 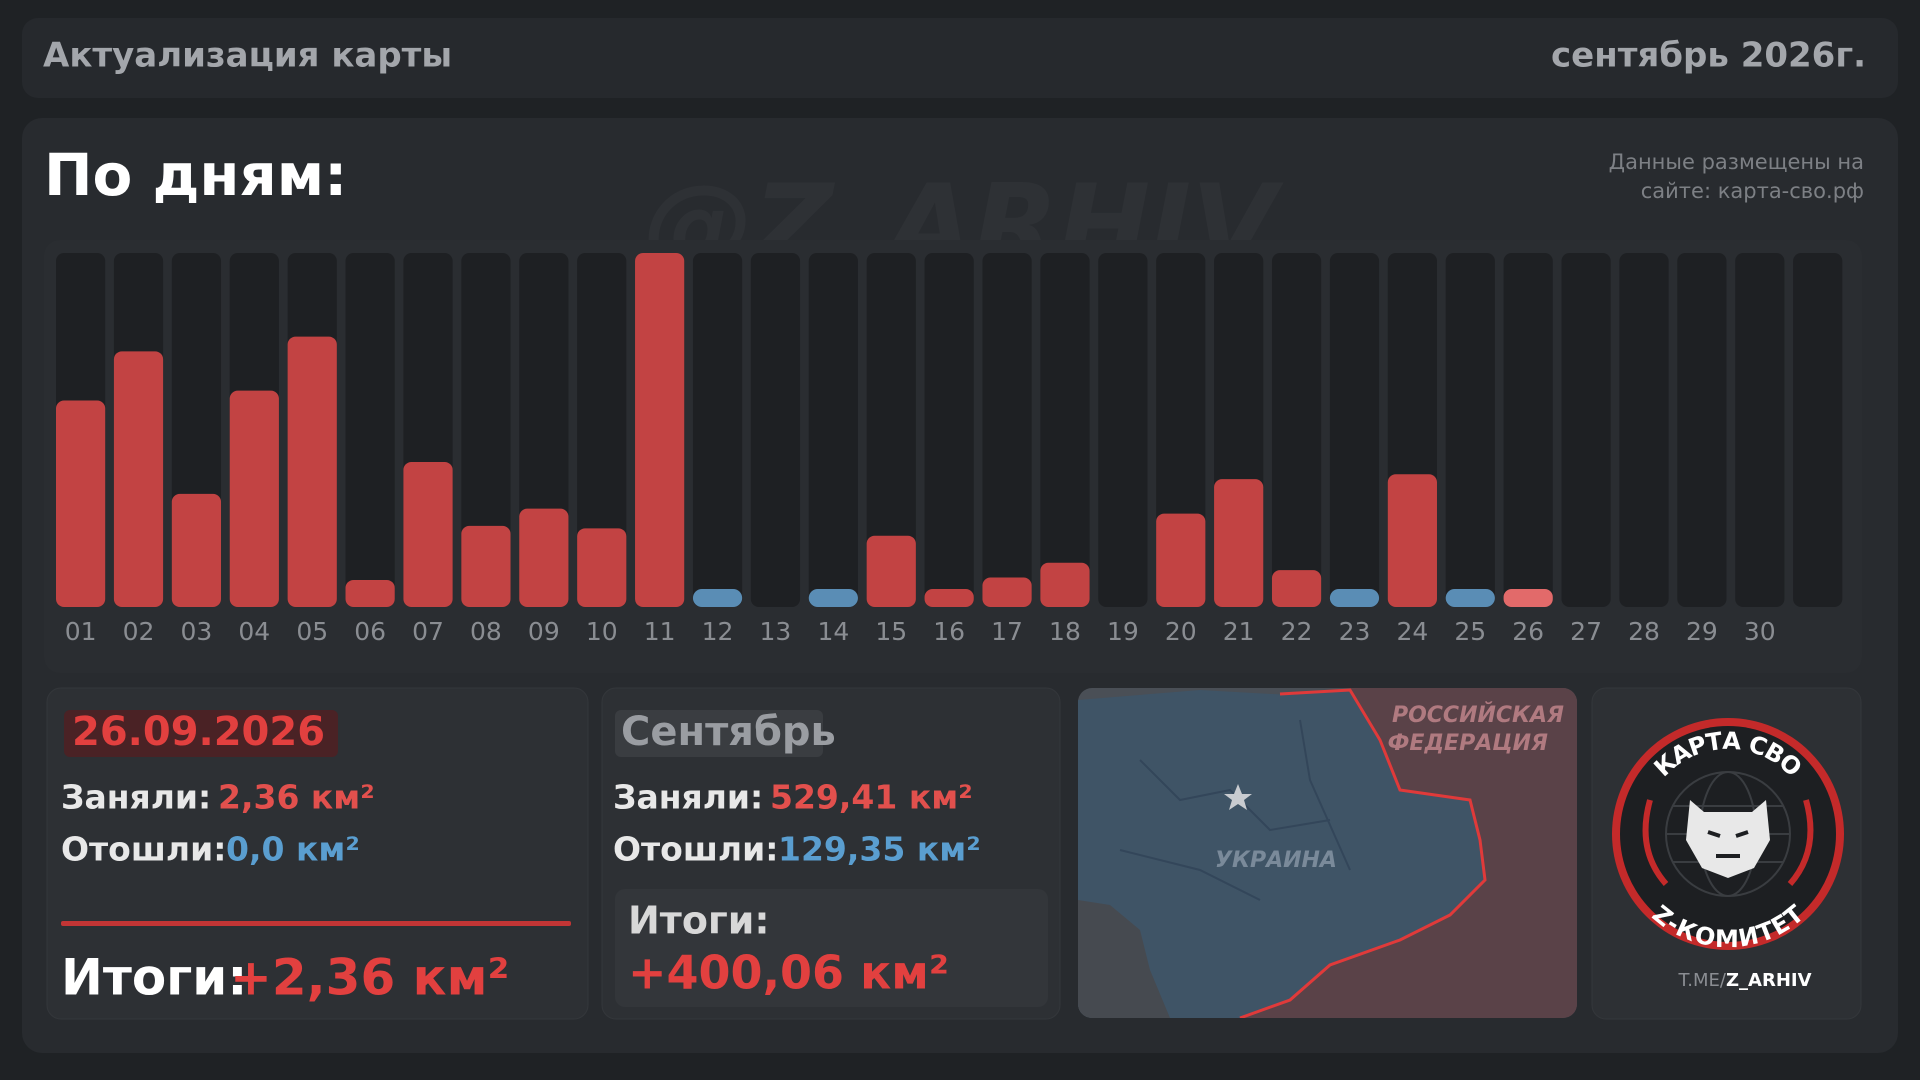 What do you see at coordinates (949, 631) in the screenshot?
I see `x-tick-label: 16` at bounding box center [949, 631].